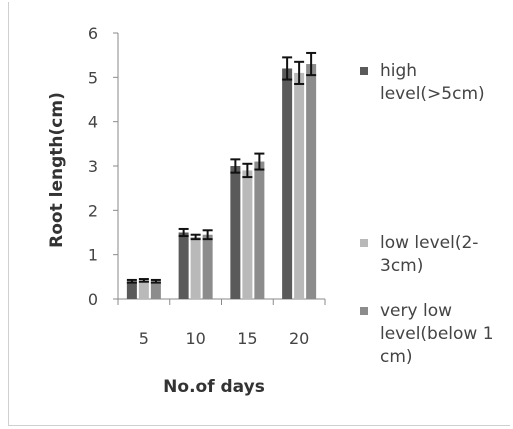 Image resolution: width=513 pixels, height=429 pixels. I want to click on legend-label: high level(>5cm), so click(432, 82).